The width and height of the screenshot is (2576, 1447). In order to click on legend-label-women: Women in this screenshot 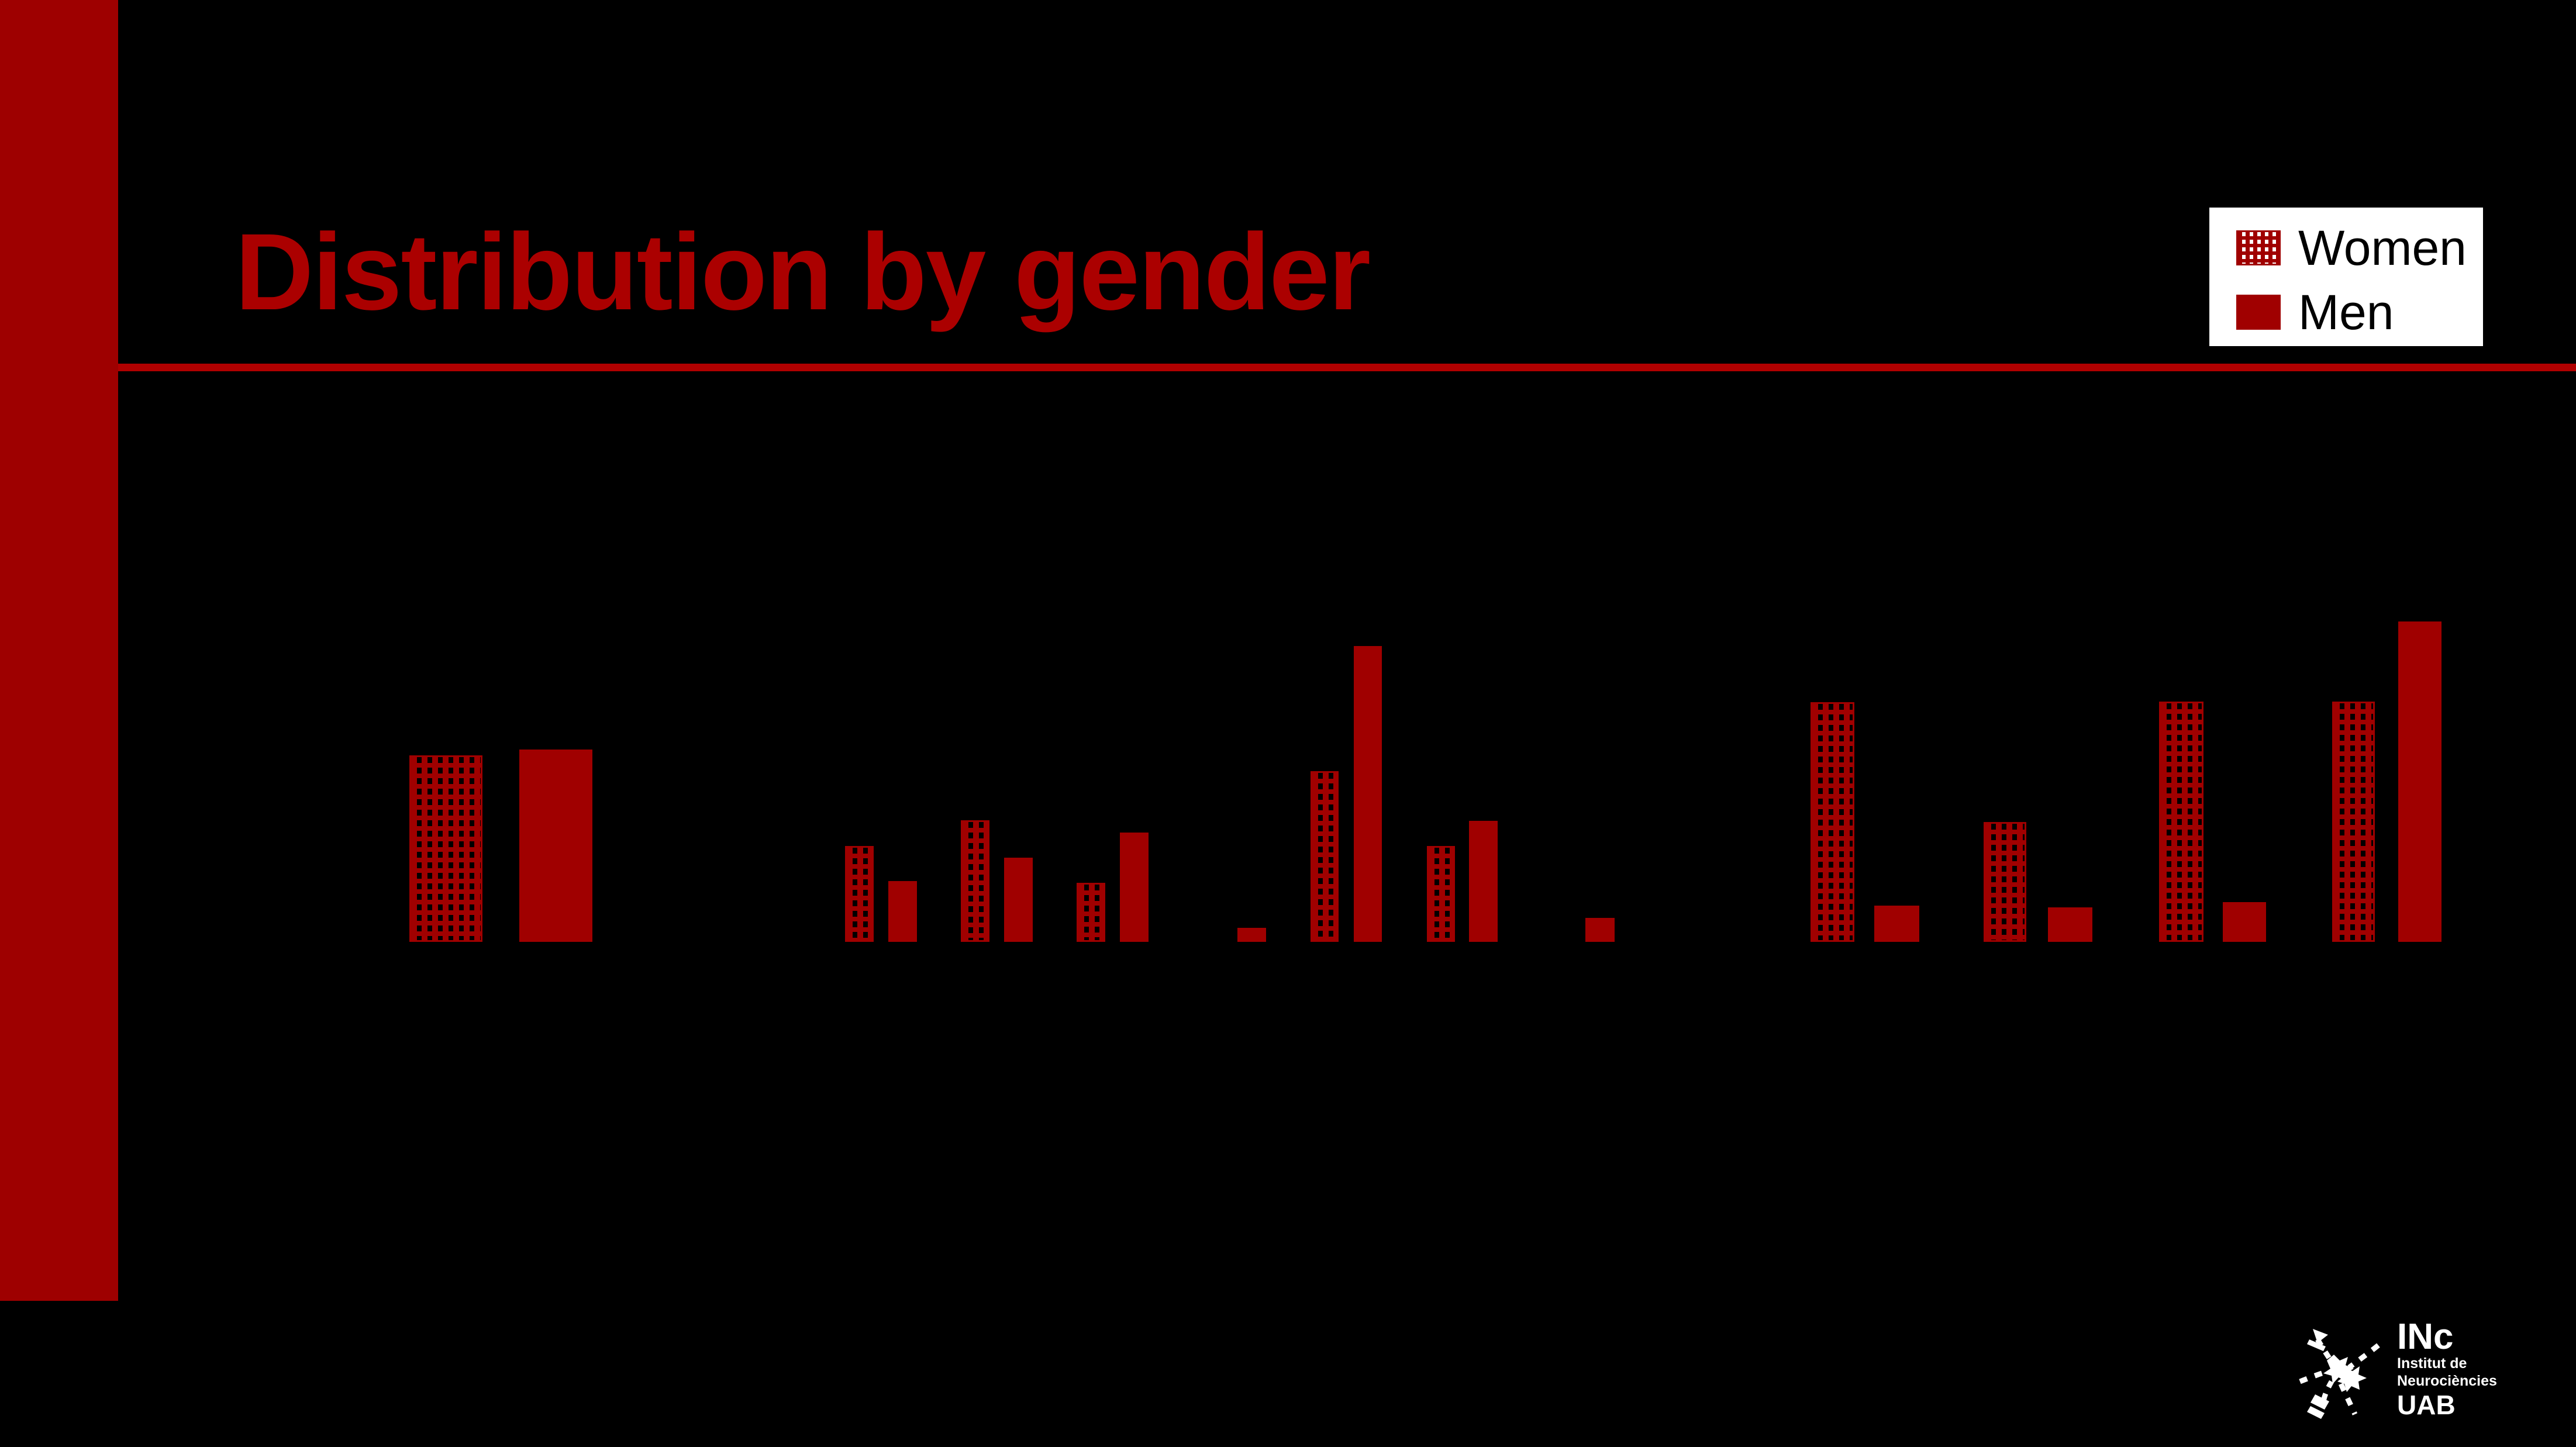, I will do `click(2382, 247)`.